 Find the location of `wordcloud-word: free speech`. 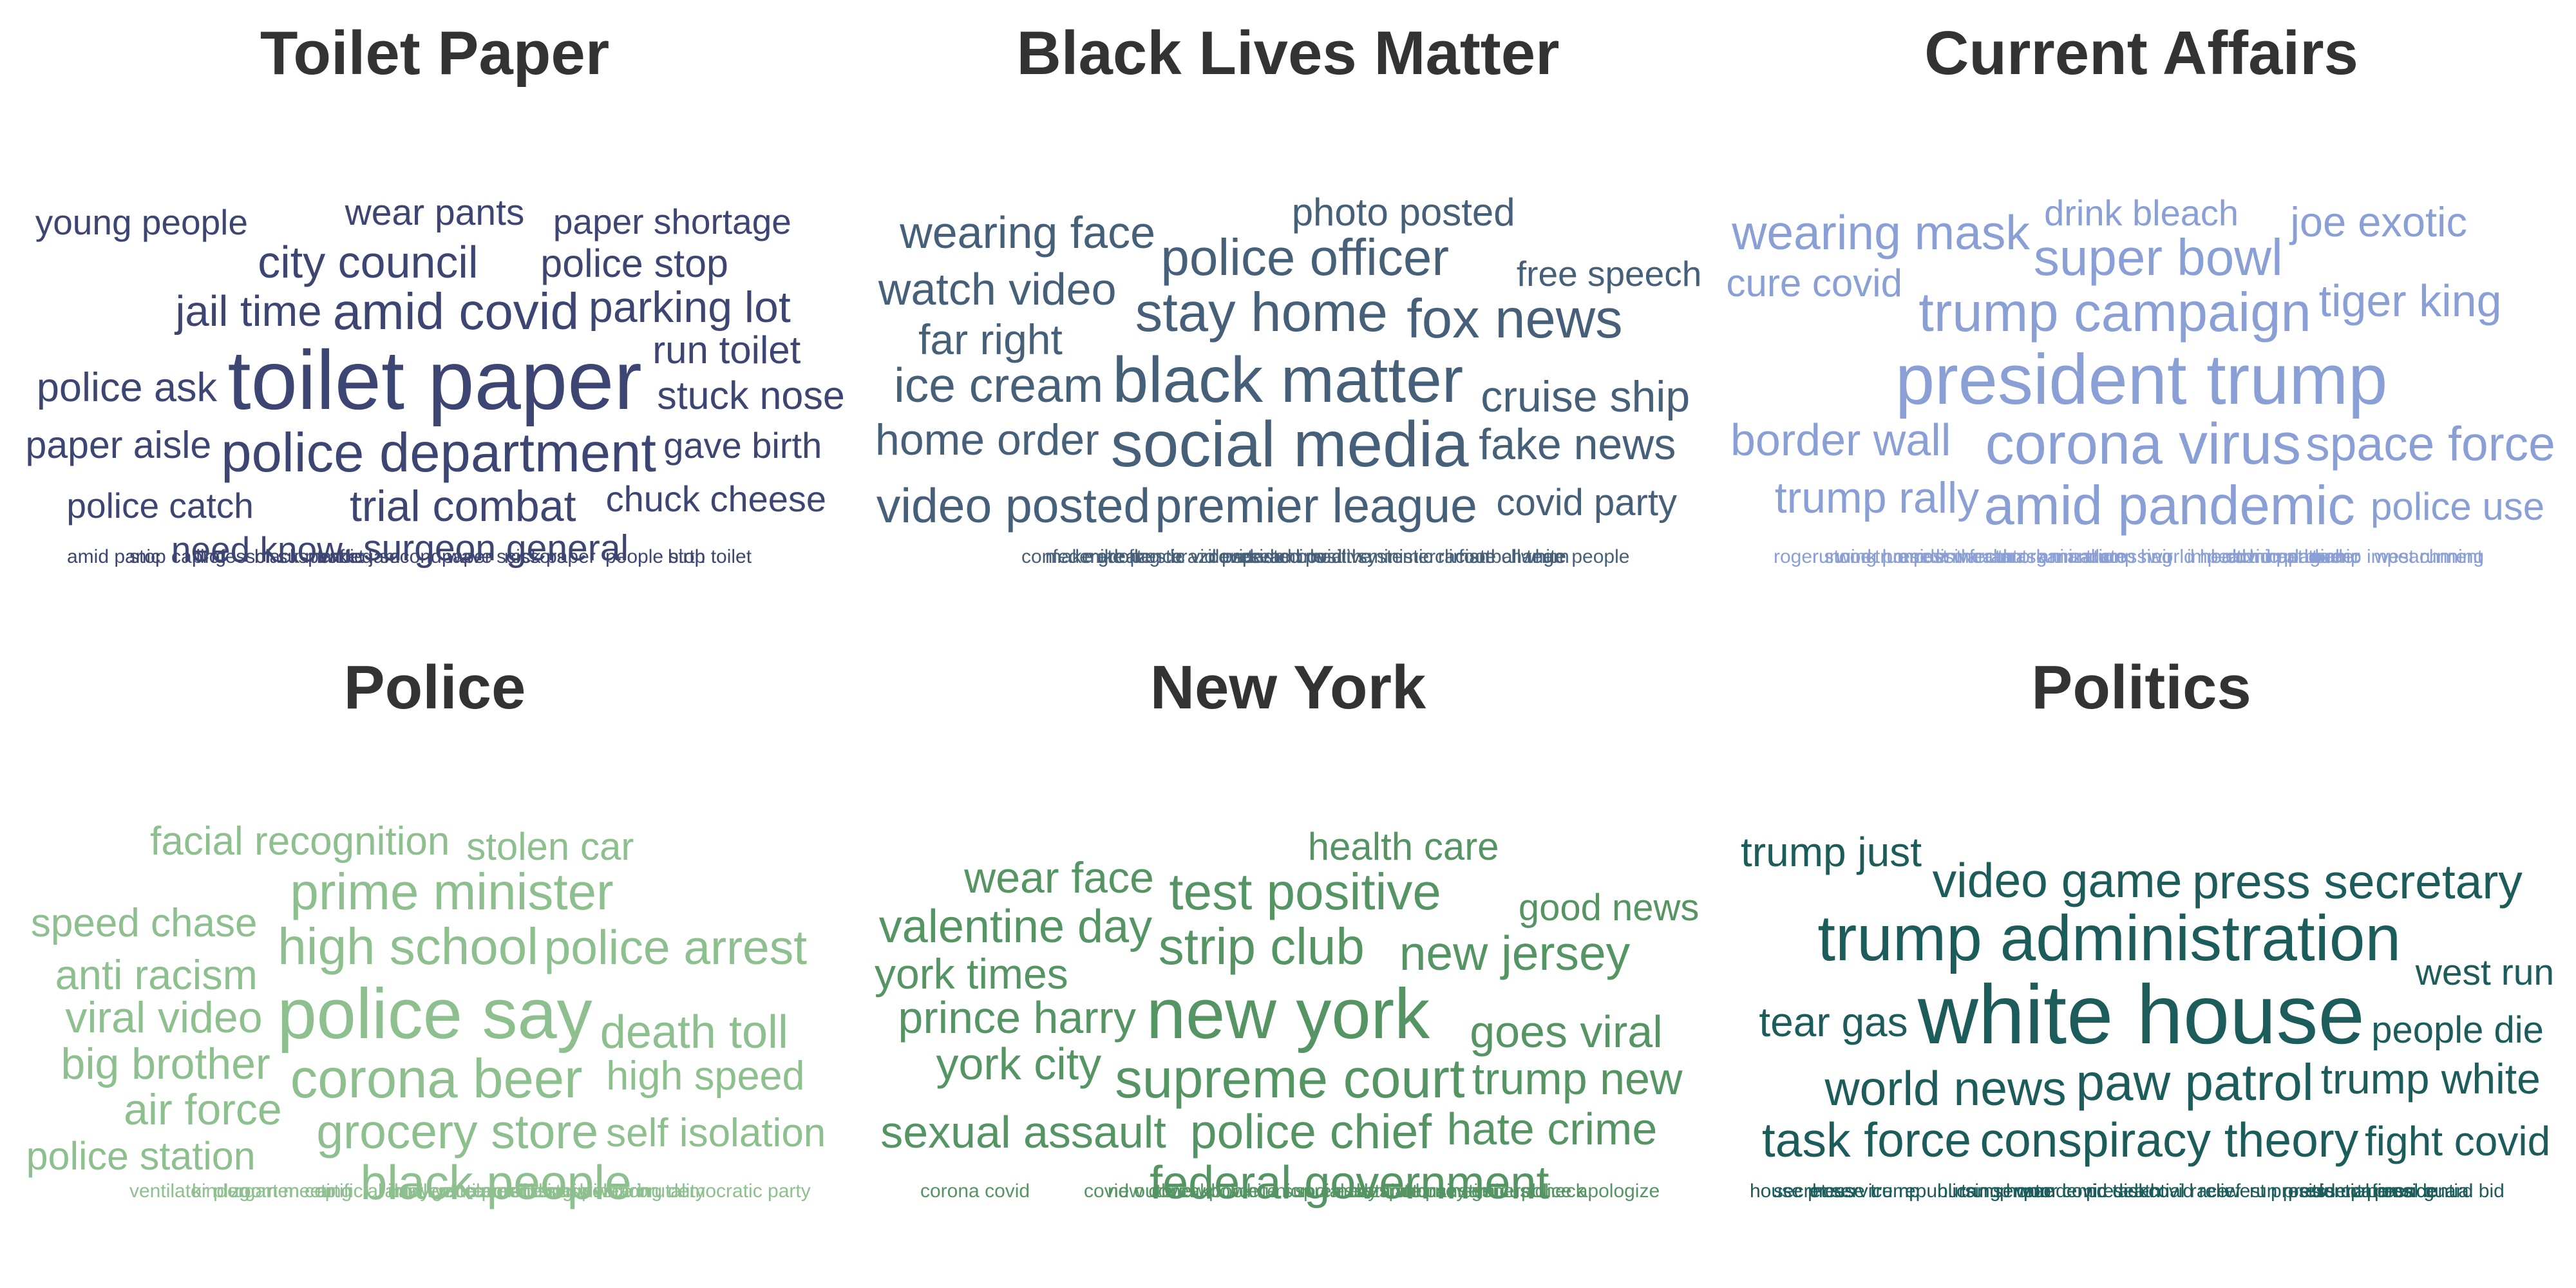

wordcloud-word: free speech is located at coordinates (1609, 273).